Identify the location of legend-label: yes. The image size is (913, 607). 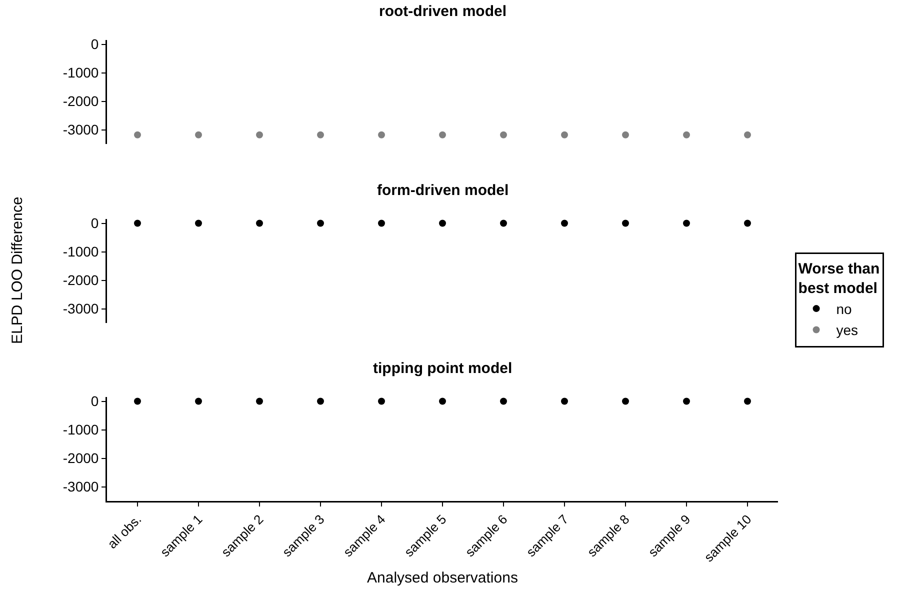
(847, 330).